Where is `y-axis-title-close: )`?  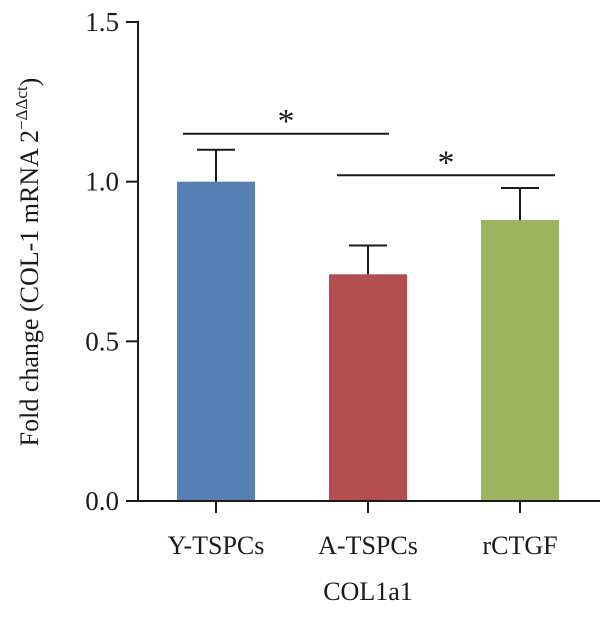 y-axis-title-close: ) is located at coordinates (29, 82).